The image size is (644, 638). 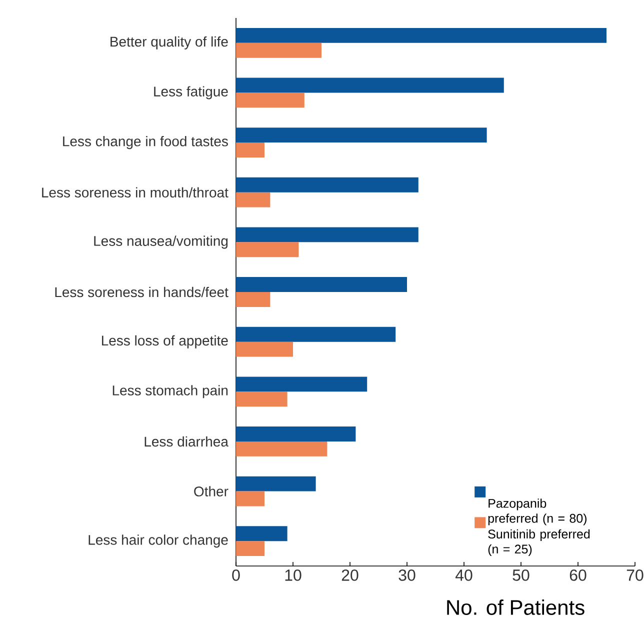 I want to click on y-tick-label: Other, so click(x=211, y=491).